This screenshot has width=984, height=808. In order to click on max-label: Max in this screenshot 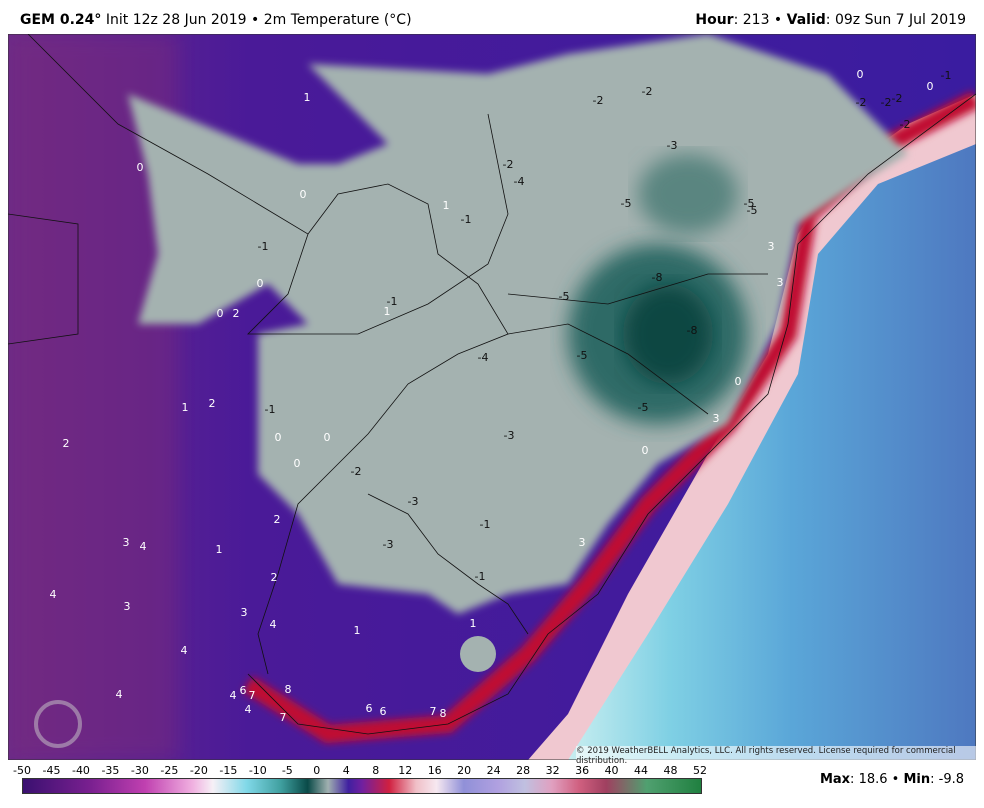, I will do `click(835, 779)`.